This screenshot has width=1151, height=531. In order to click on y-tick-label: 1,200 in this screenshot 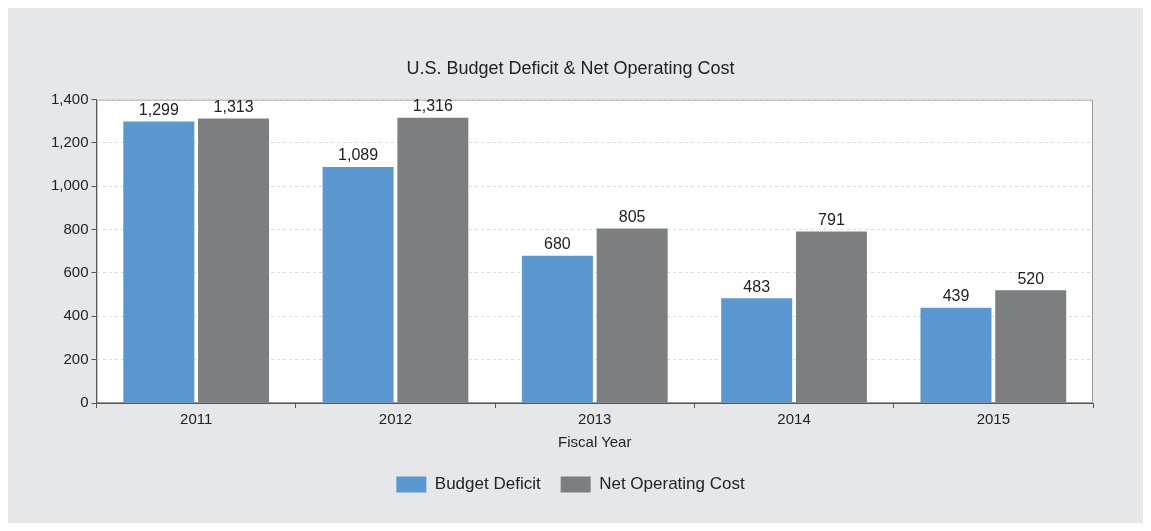, I will do `click(69, 142)`.